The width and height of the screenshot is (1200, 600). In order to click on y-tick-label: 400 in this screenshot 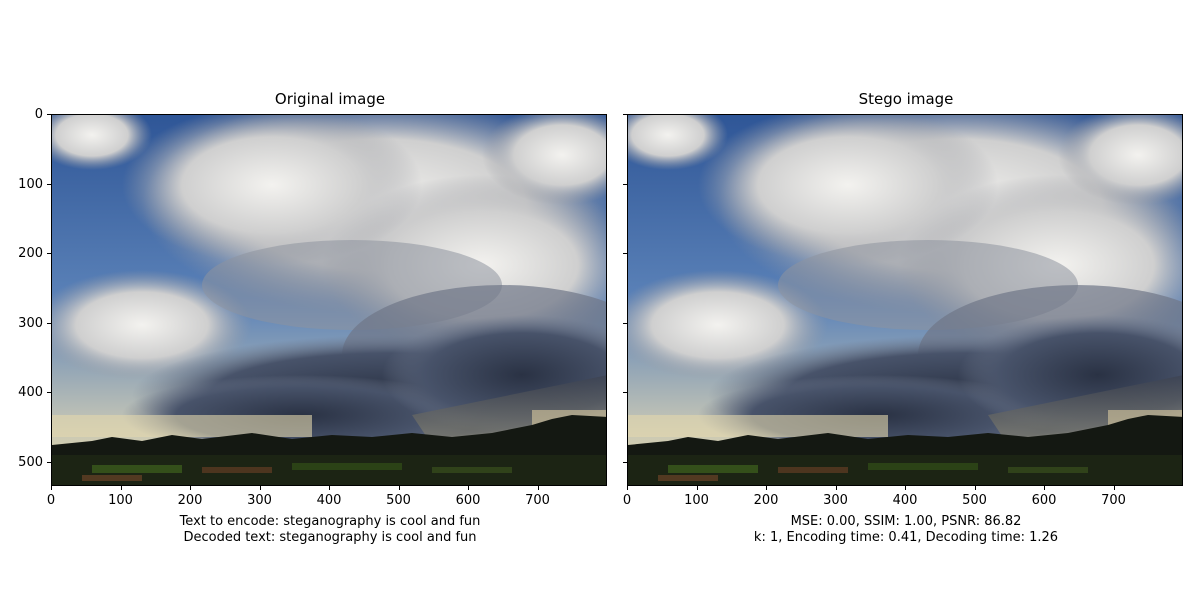, I will do `click(30, 393)`.